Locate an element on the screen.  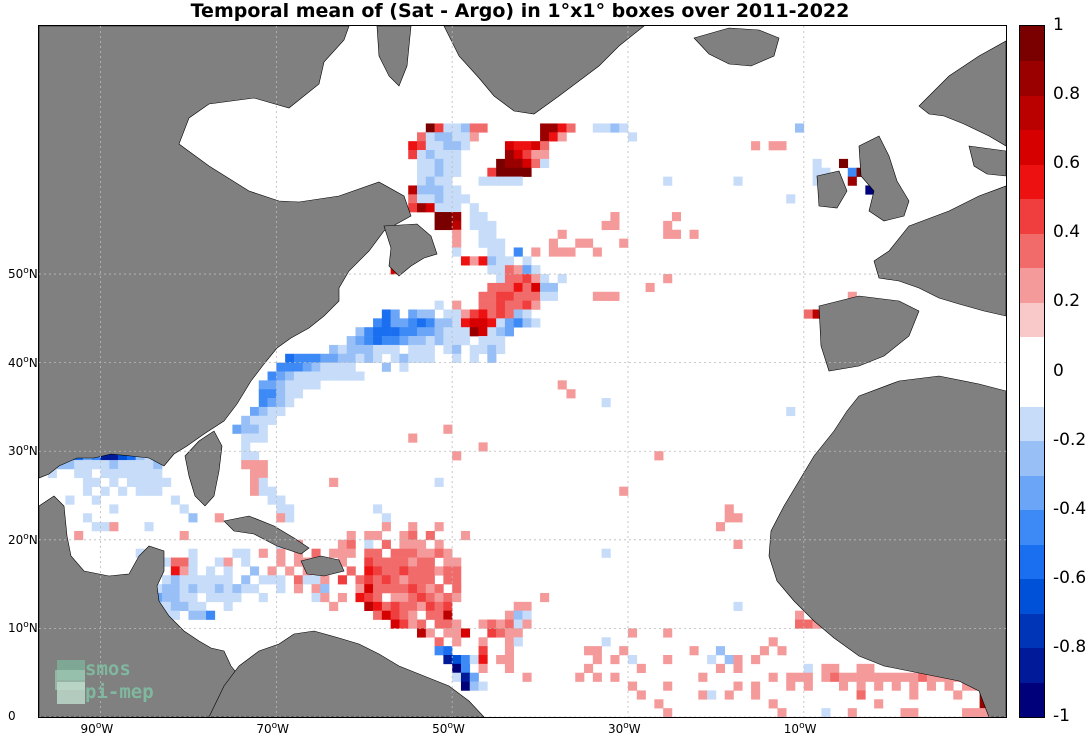
longitude-tick-label: 90oW is located at coordinates (97, 728).